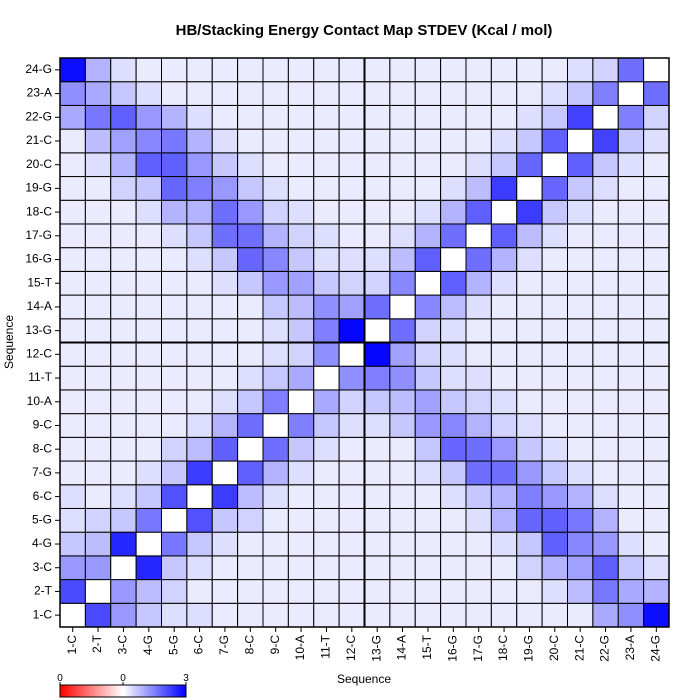  Describe the element at coordinates (630, 647) in the screenshot. I see `x-tick-label: 23-A` at that location.